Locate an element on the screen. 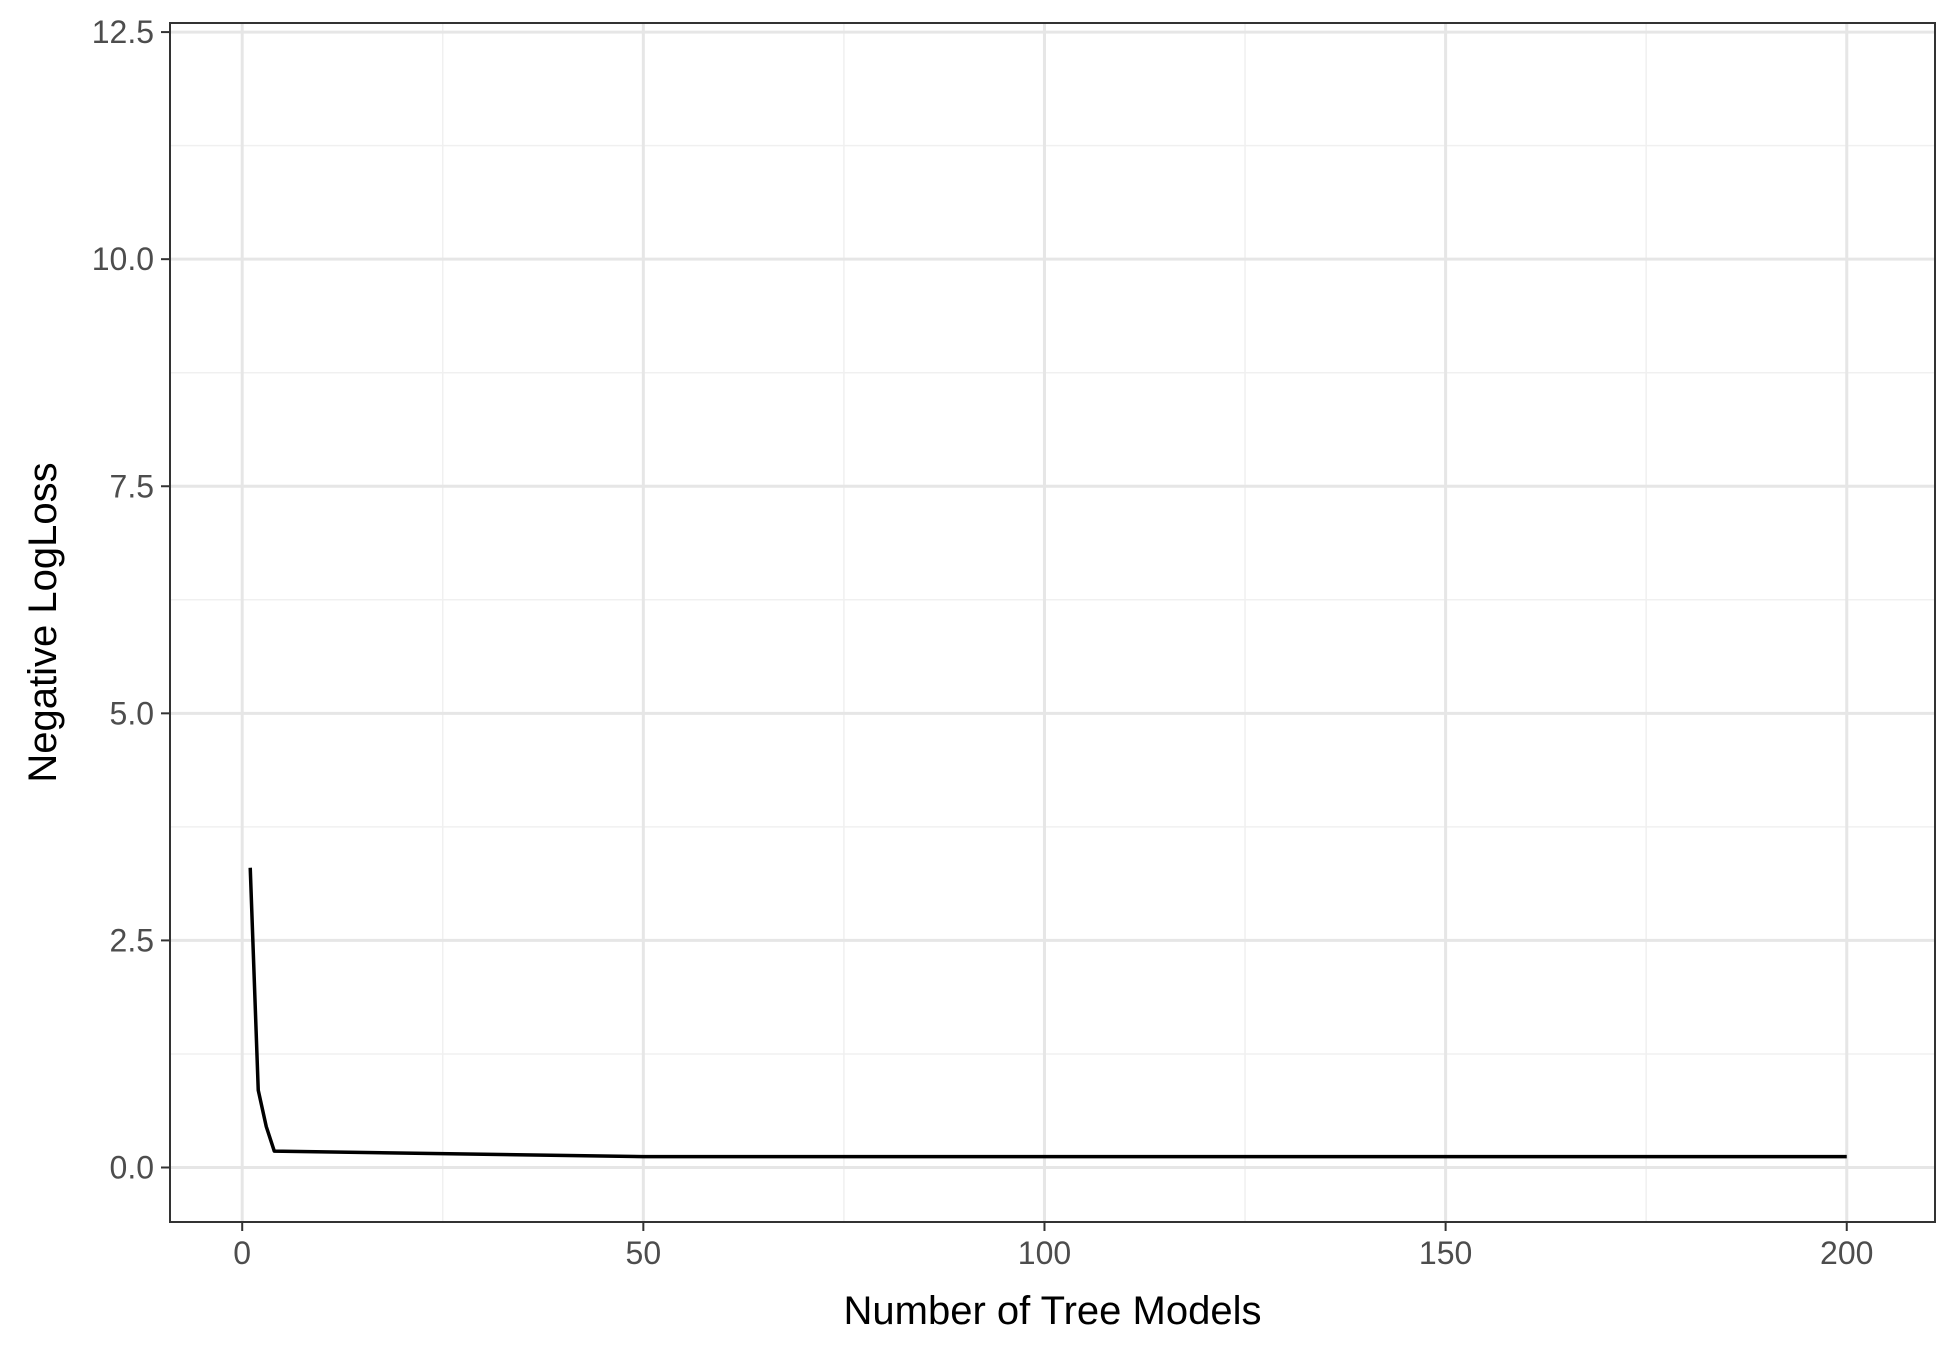 This screenshot has width=1950, height=1355. y-tick-label: 2.5 is located at coordinates (132, 940).